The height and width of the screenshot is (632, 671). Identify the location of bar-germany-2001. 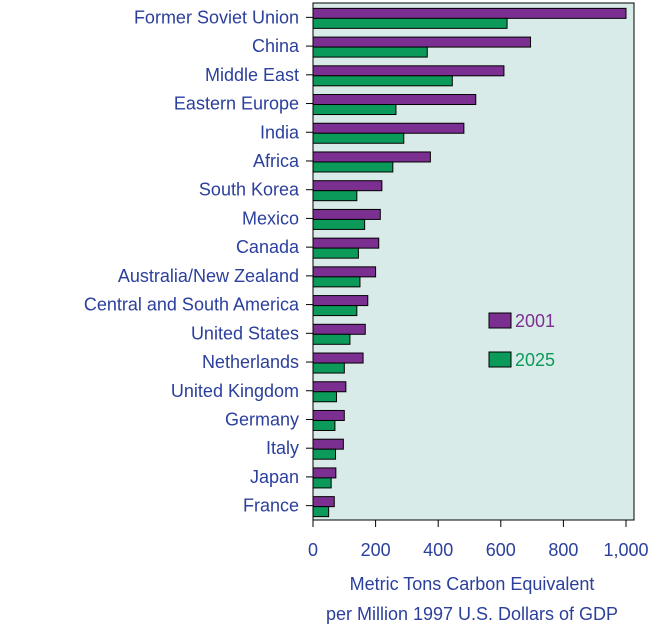
(328, 415).